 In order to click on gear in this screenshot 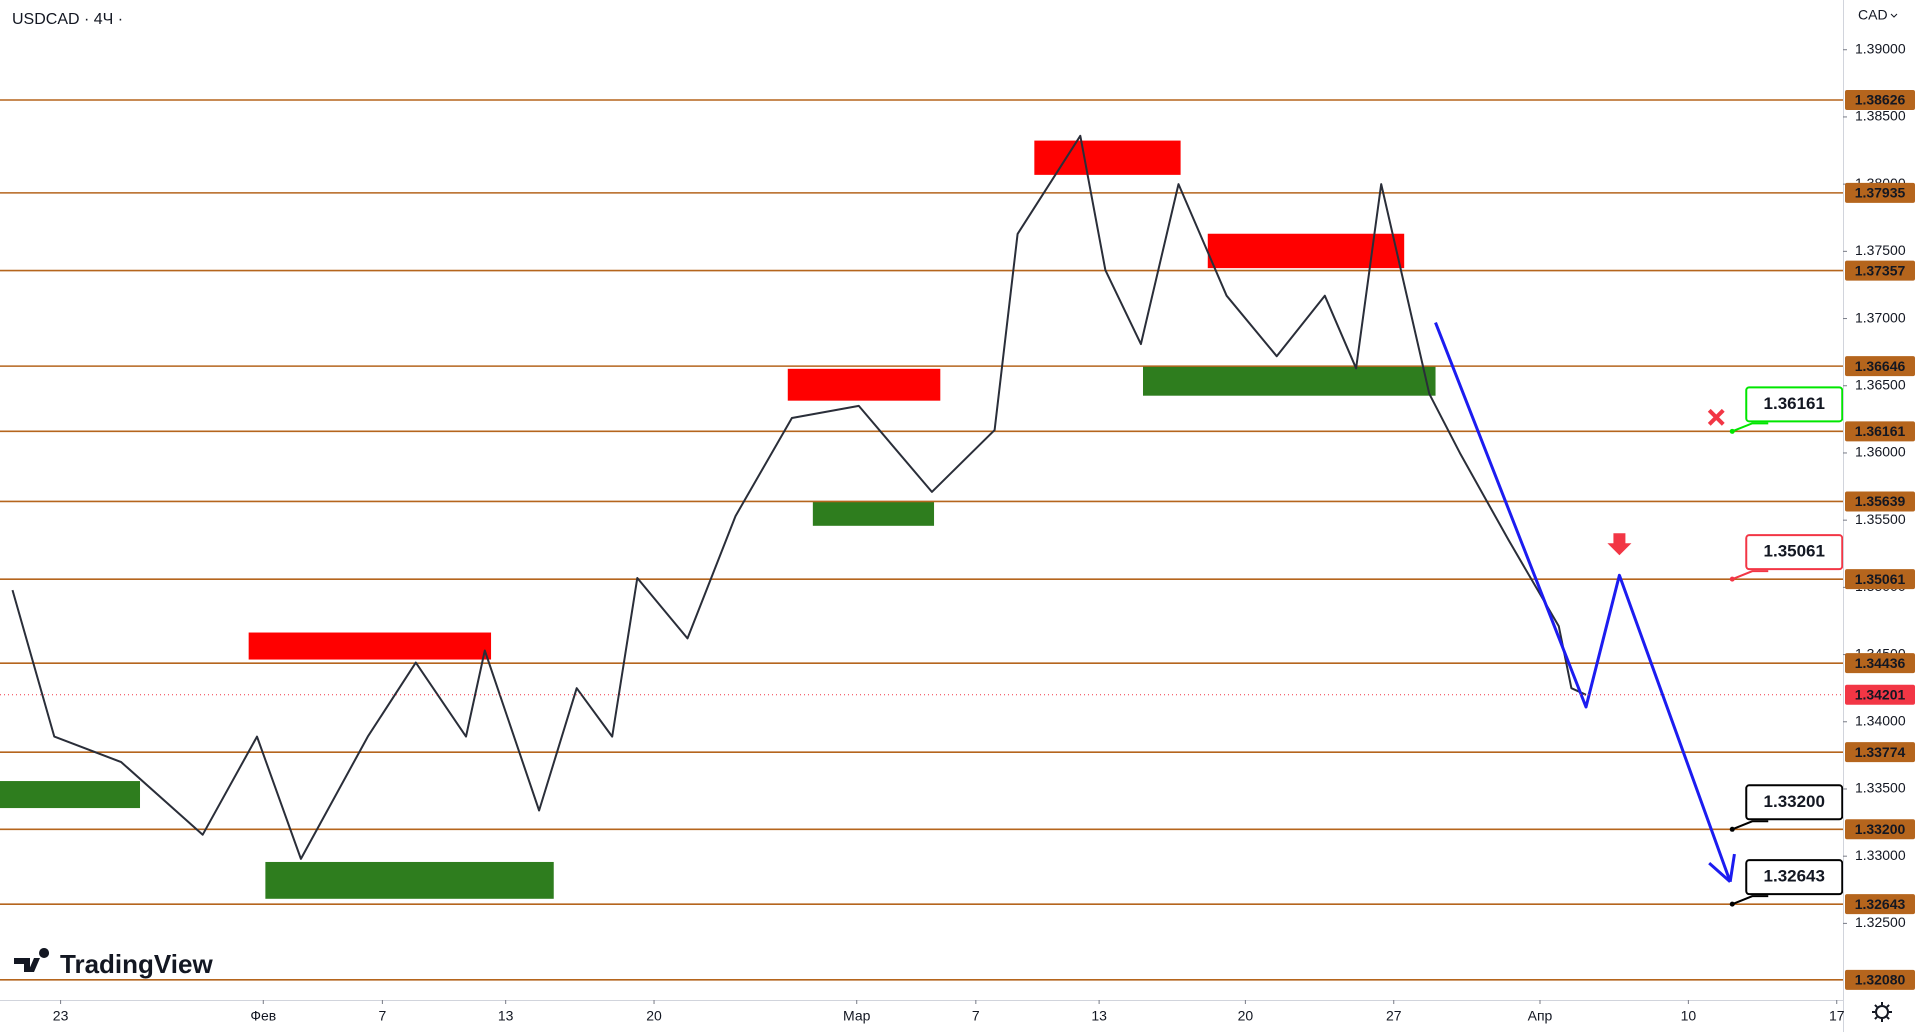, I will do `click(1882, 1012)`.